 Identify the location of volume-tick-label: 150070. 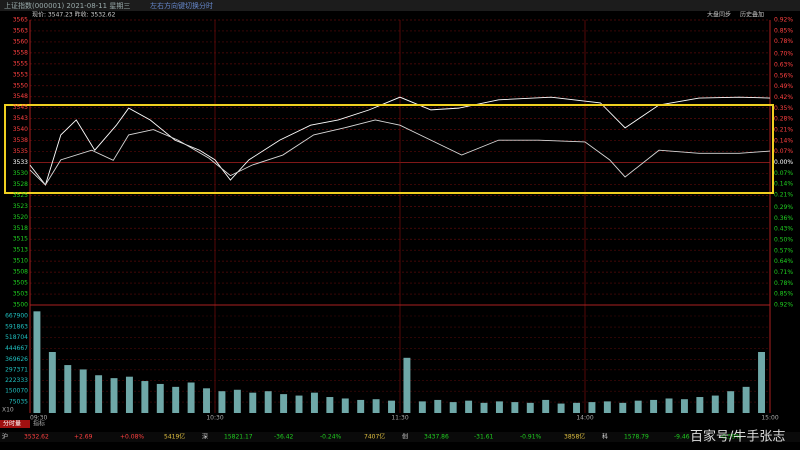
(16, 391).